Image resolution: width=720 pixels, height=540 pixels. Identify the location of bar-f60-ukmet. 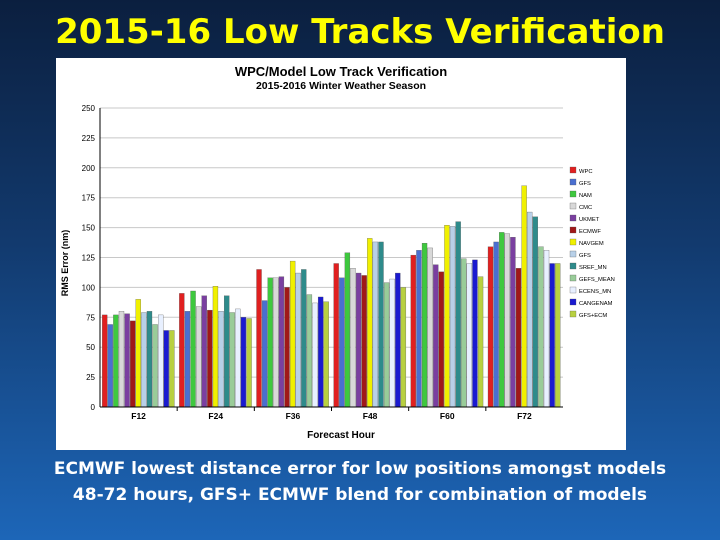
(436, 336).